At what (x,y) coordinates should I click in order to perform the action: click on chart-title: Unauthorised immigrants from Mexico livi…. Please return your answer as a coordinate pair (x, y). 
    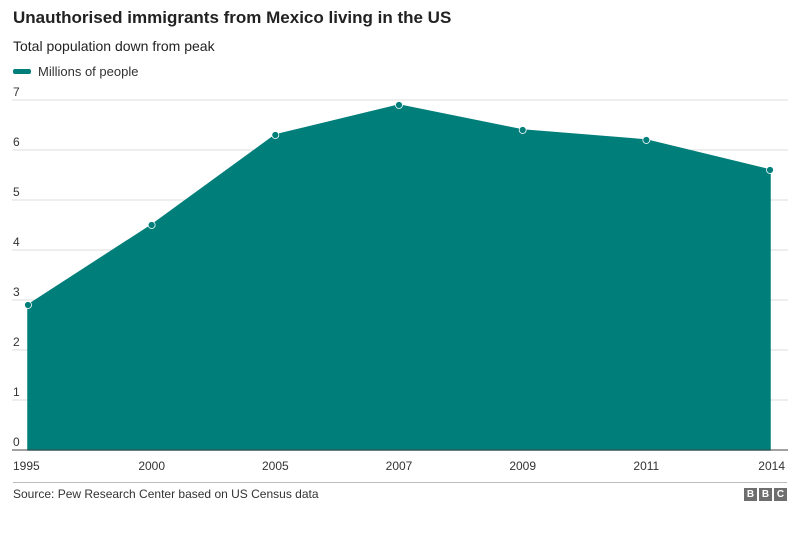
    Looking at the image, I should click on (232, 17).